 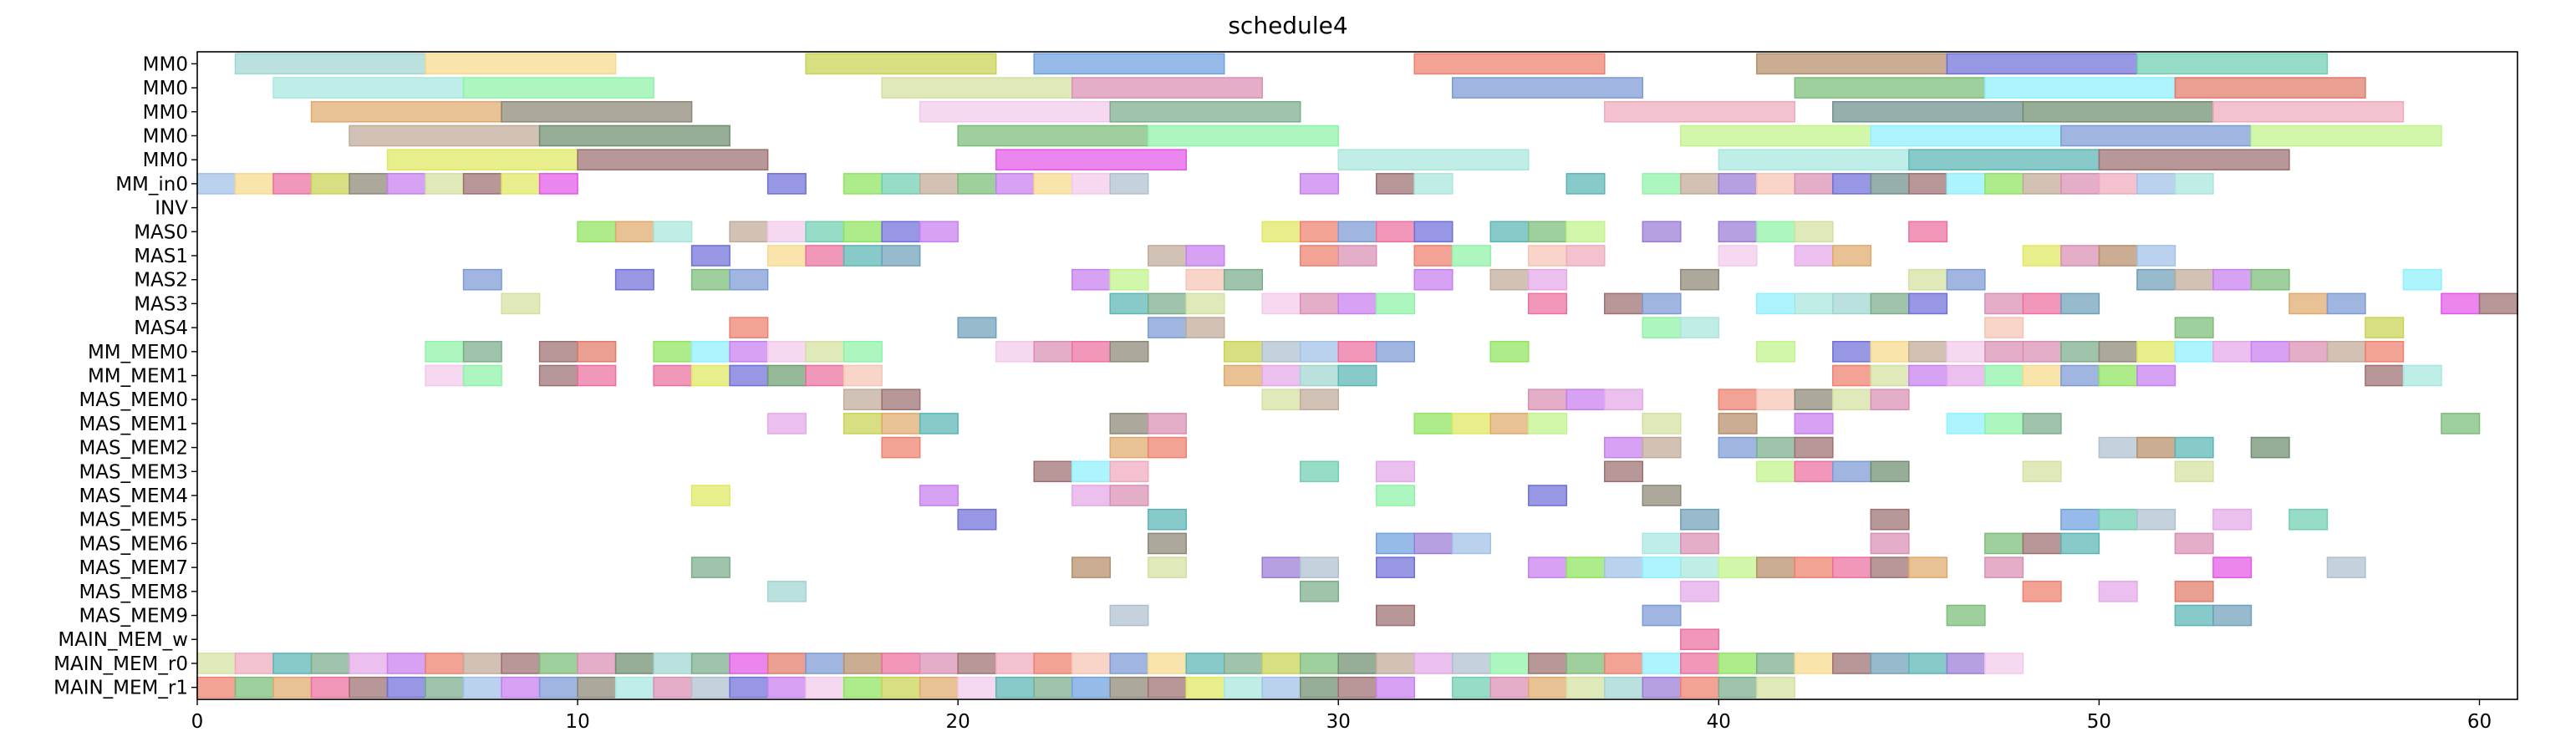 What do you see at coordinates (161, 232) in the screenshot?
I see `y-tick-label: MAS0` at bounding box center [161, 232].